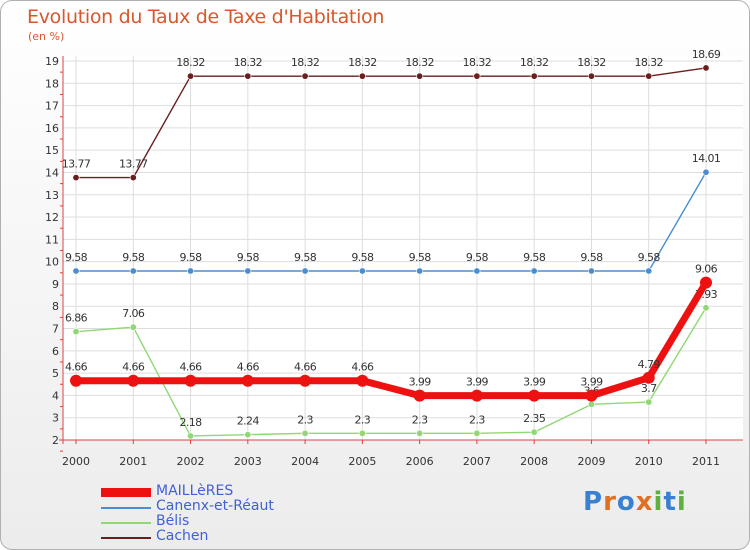 This screenshot has width=750, height=550. What do you see at coordinates (593, 502) in the screenshot?
I see `logo-letter: P` at bounding box center [593, 502].